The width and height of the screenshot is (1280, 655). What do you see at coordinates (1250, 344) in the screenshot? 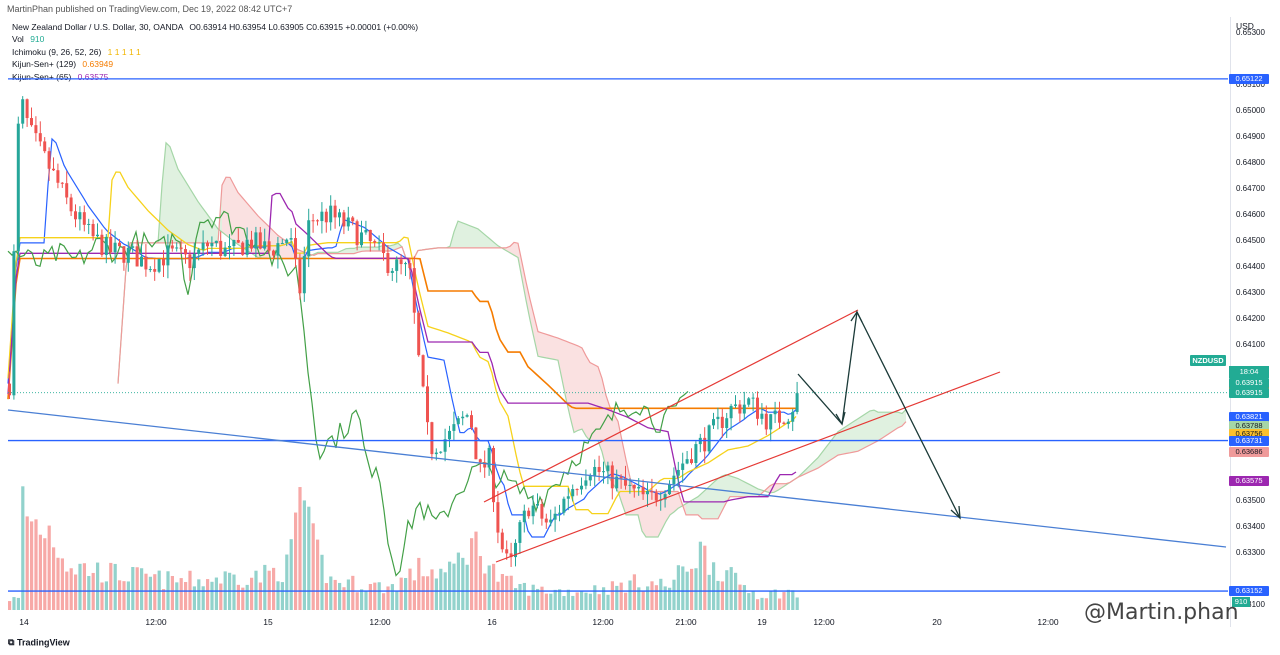
I see `price-tick-label: 0.64100` at bounding box center [1250, 344].